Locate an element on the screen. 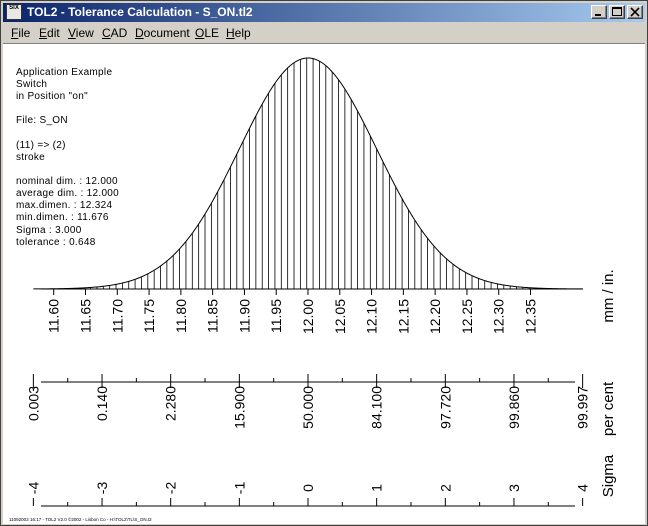 The height and width of the screenshot is (526, 648). max-dim: max.dimen. : 12.324 is located at coordinates (64, 205).